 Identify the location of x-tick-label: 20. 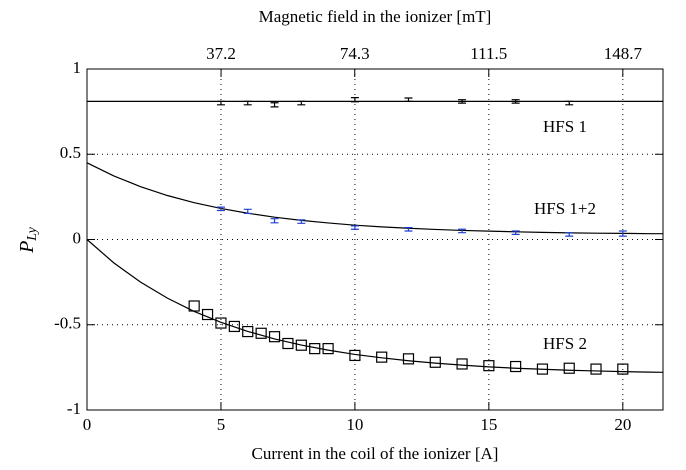
(622, 424).